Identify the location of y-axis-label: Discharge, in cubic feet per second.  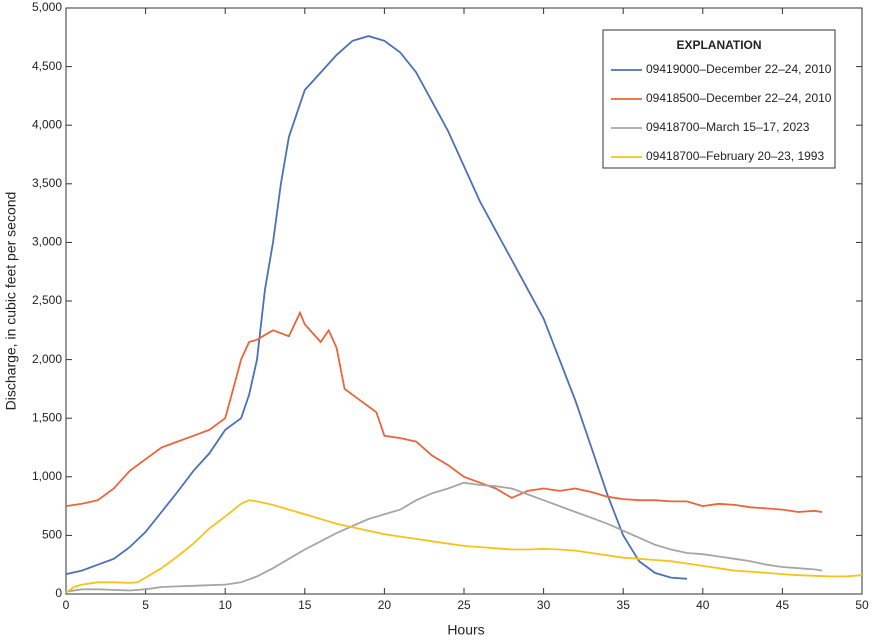
(11, 301).